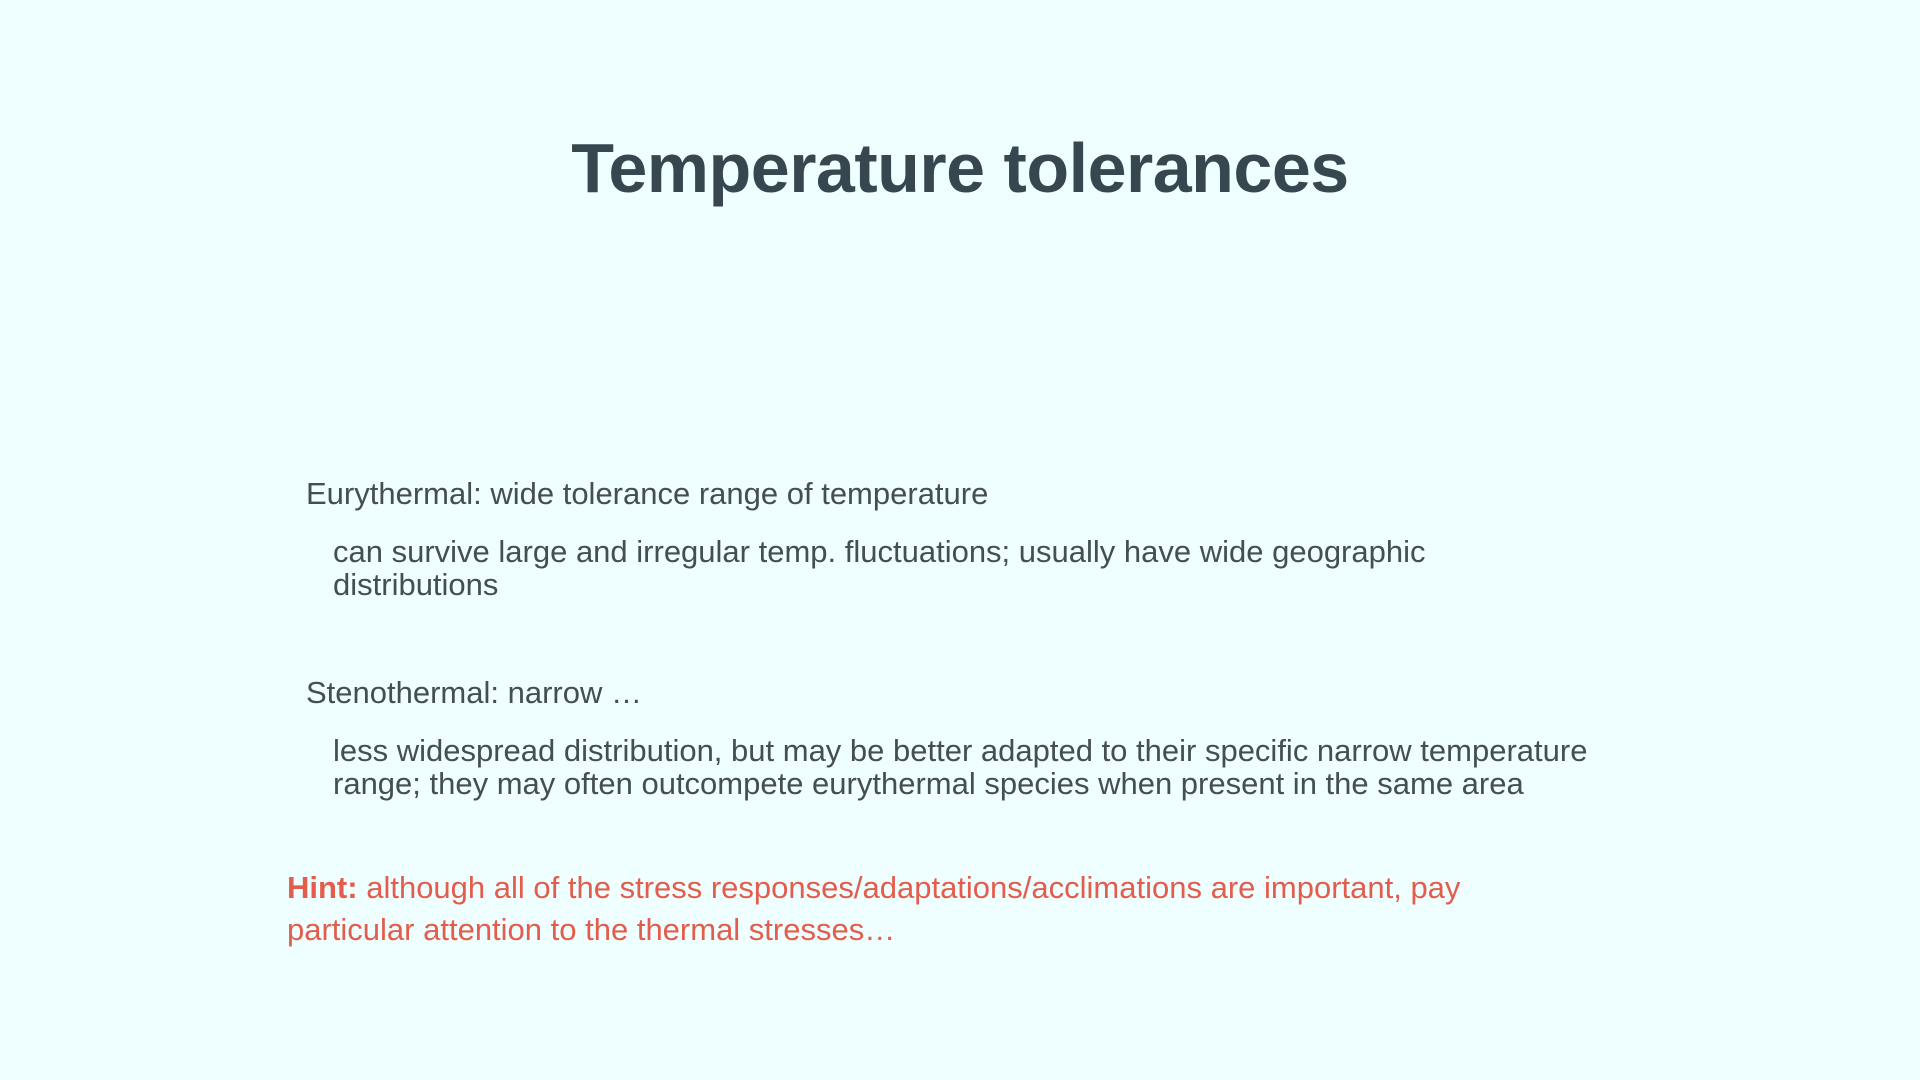 Image resolution: width=1920 pixels, height=1080 pixels. What do you see at coordinates (322, 887) in the screenshot?
I see `hint-label: Hint:` at bounding box center [322, 887].